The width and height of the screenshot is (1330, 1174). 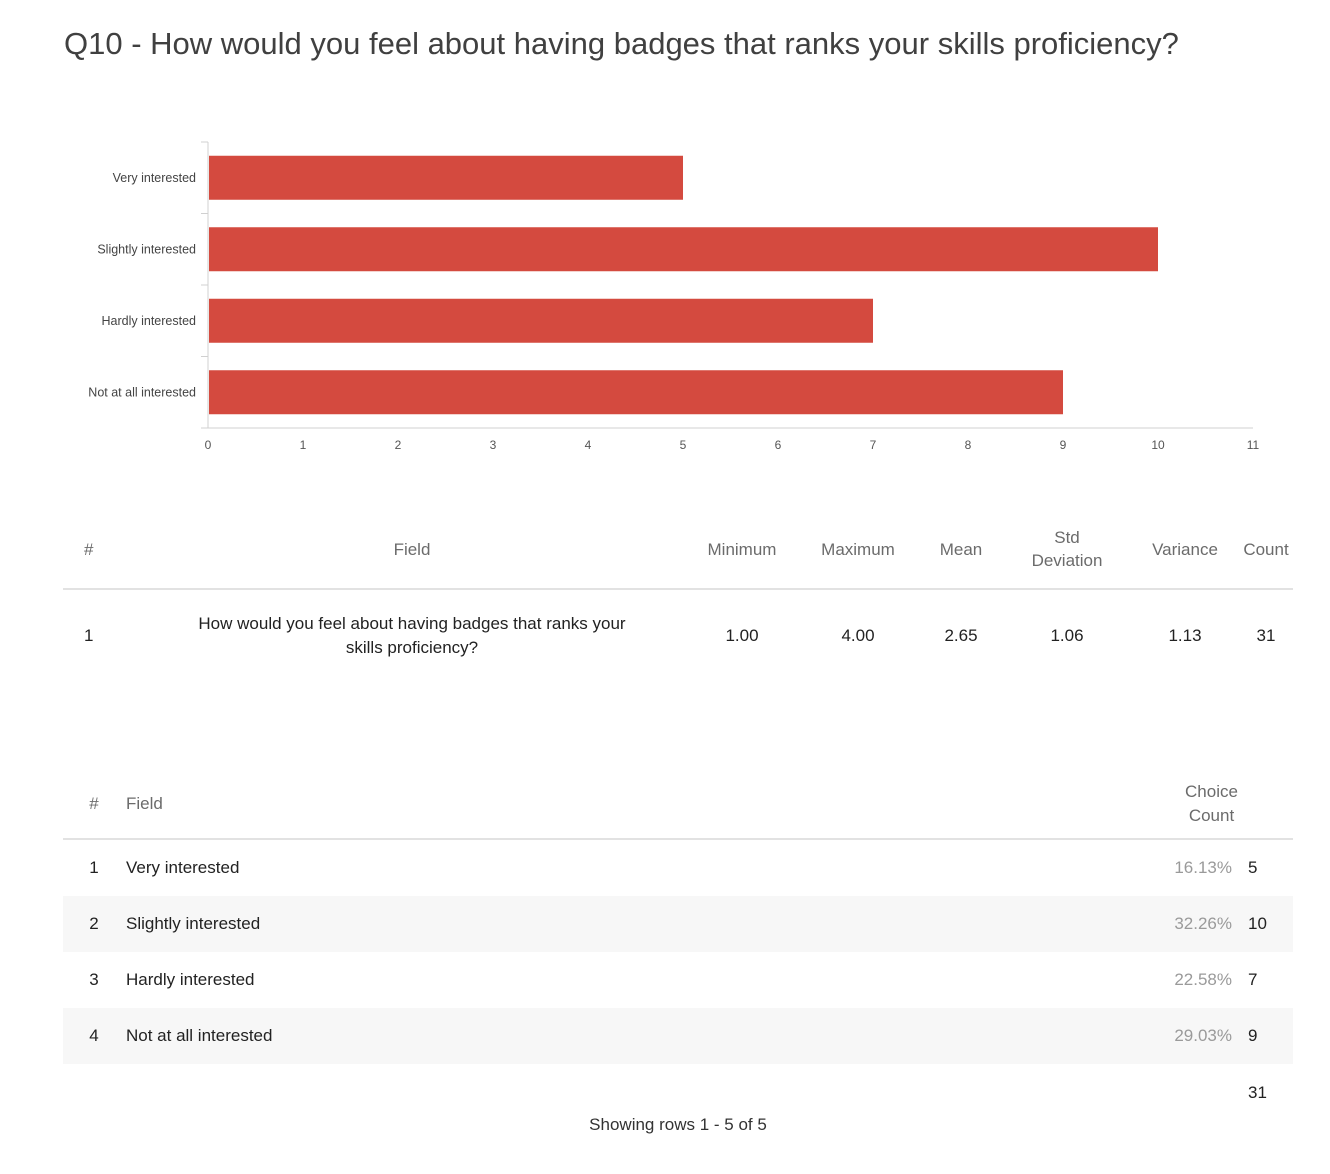 I want to click on category-label: Slightly interested, so click(x=146, y=249).